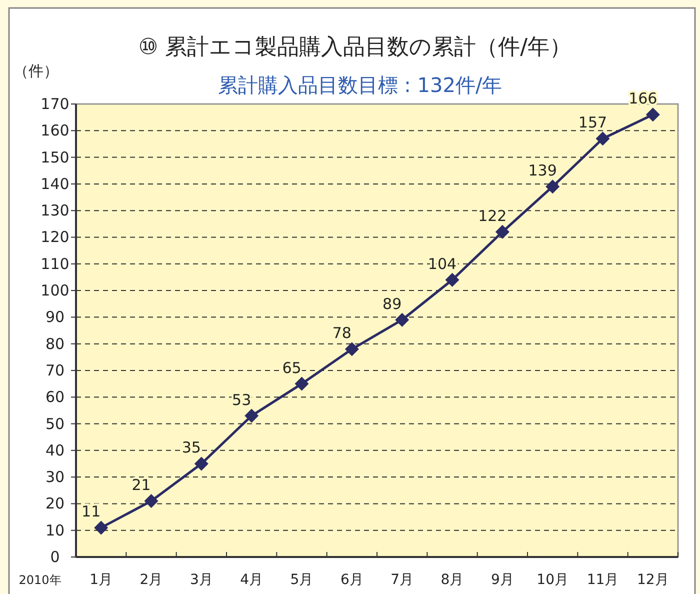 The height and width of the screenshot is (594, 700). What do you see at coordinates (502, 580) in the screenshot?
I see `x-tick-label: 9月` at bounding box center [502, 580].